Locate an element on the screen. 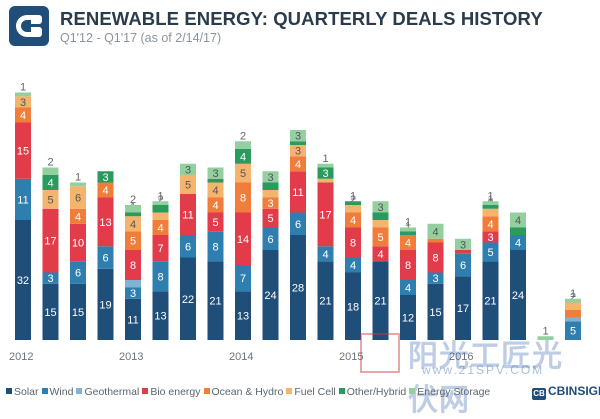  legend-label: Geothermal is located at coordinates (112, 392).